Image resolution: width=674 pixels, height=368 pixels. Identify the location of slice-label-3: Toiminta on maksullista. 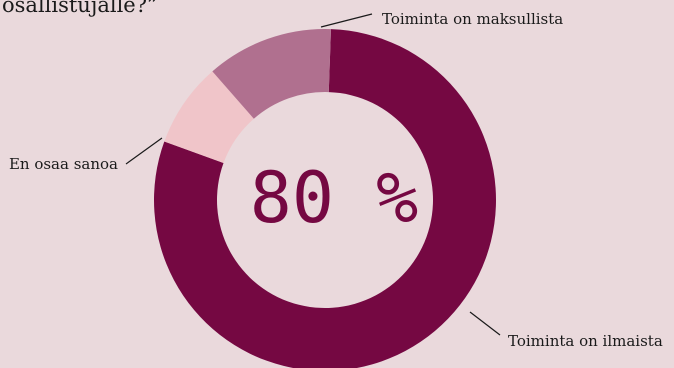
(472, 19).